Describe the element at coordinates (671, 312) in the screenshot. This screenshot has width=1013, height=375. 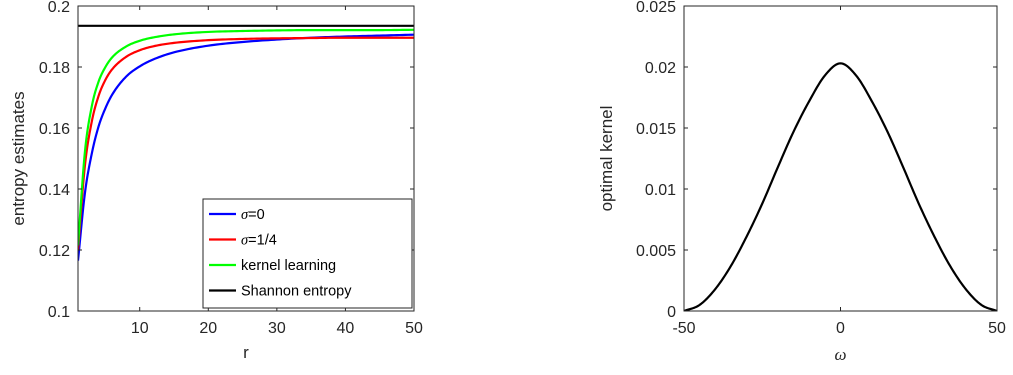
I see `y-tick-label: 0` at that location.